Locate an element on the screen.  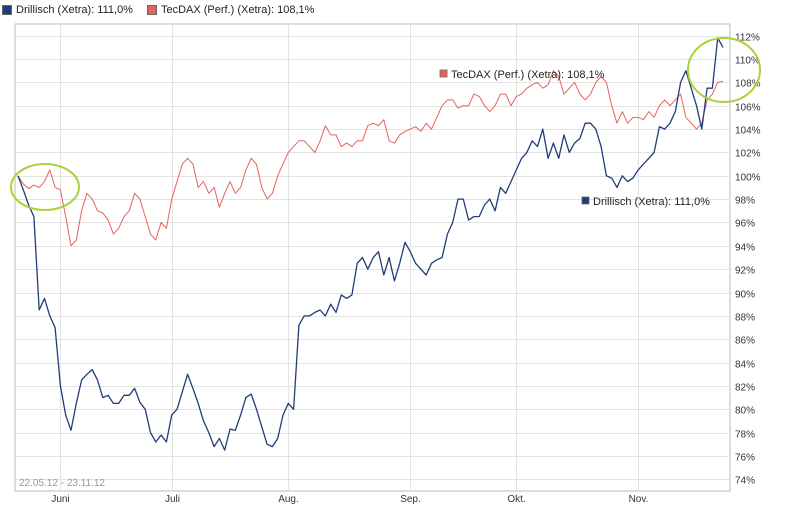
y-tick-label: 106% is located at coordinates (748, 108).